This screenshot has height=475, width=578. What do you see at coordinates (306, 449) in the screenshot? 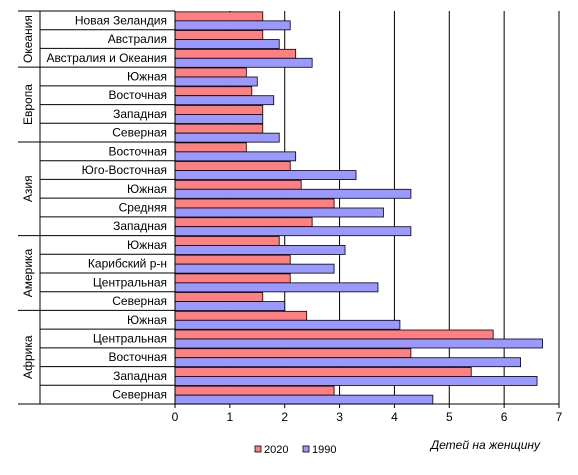
I see `legend-swatch-1990` at bounding box center [306, 449].